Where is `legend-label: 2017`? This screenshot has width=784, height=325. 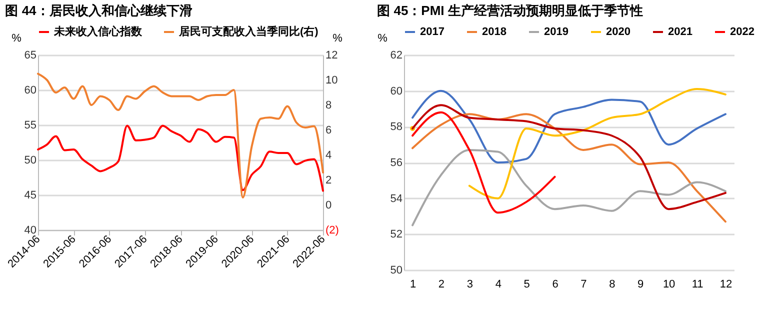 legend-label: 2017 is located at coordinates (432, 32).